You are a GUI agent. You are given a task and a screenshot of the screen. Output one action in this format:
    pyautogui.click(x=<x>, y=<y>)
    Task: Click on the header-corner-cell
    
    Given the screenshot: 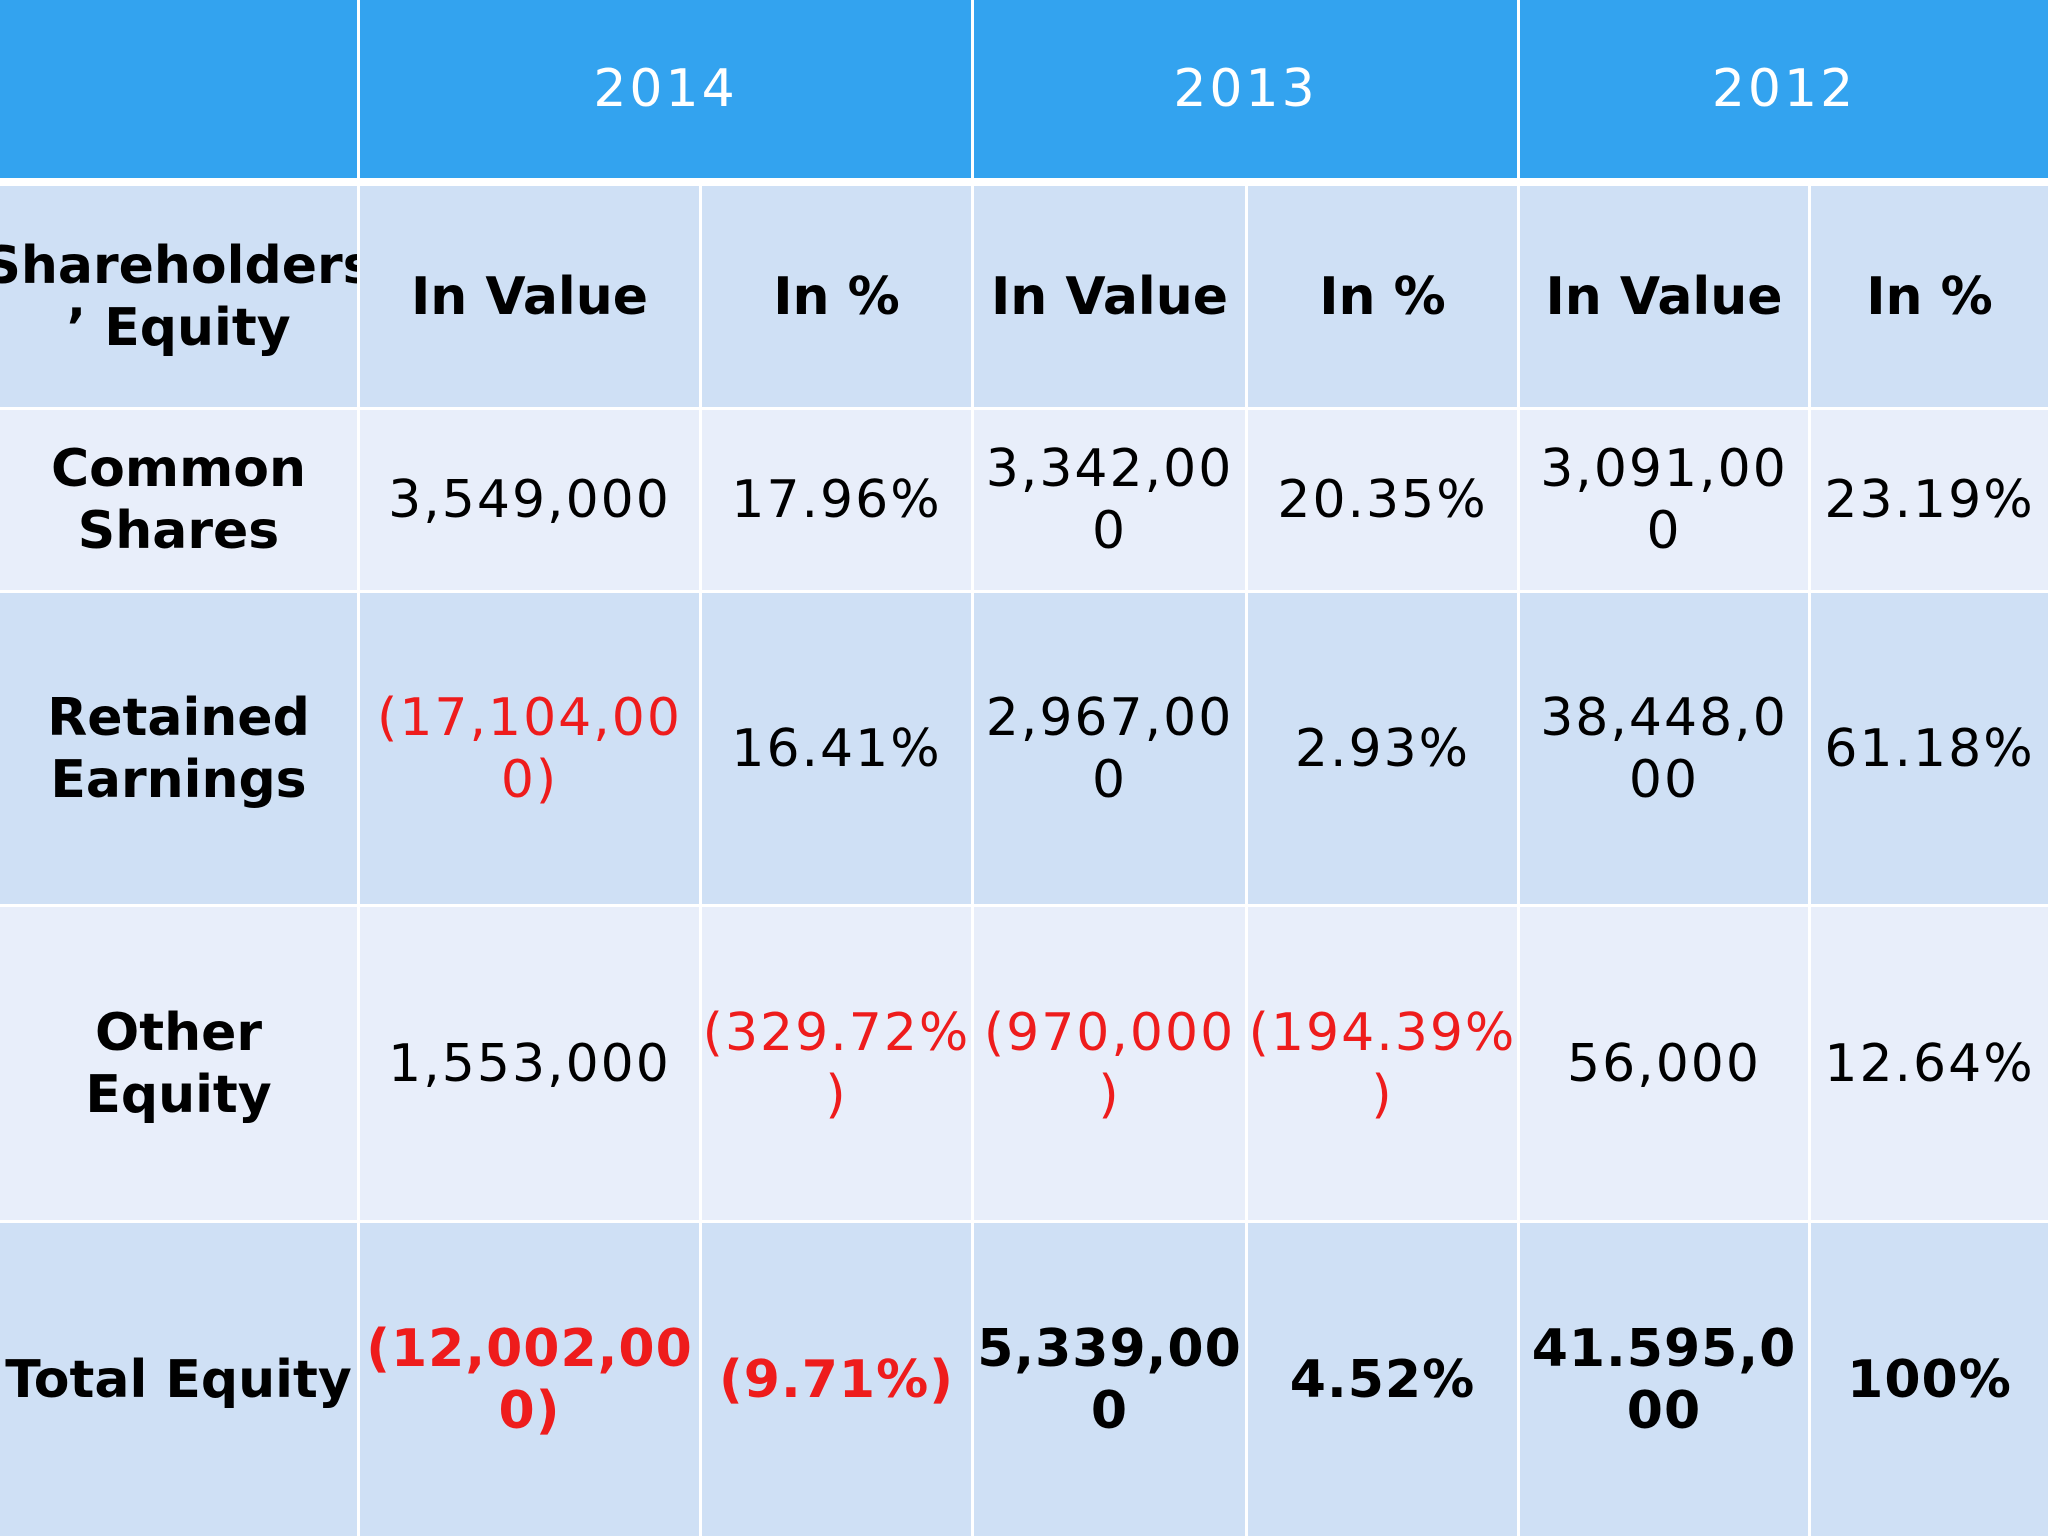 What is the action you would take?
    pyautogui.click(x=178, y=89)
    